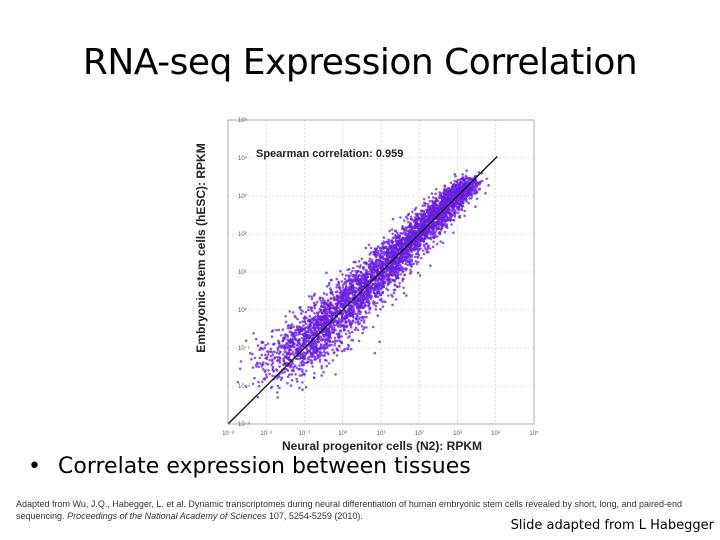  What do you see at coordinates (266, 434) in the screenshot?
I see `x-tick-label: 10⁻²` at bounding box center [266, 434].